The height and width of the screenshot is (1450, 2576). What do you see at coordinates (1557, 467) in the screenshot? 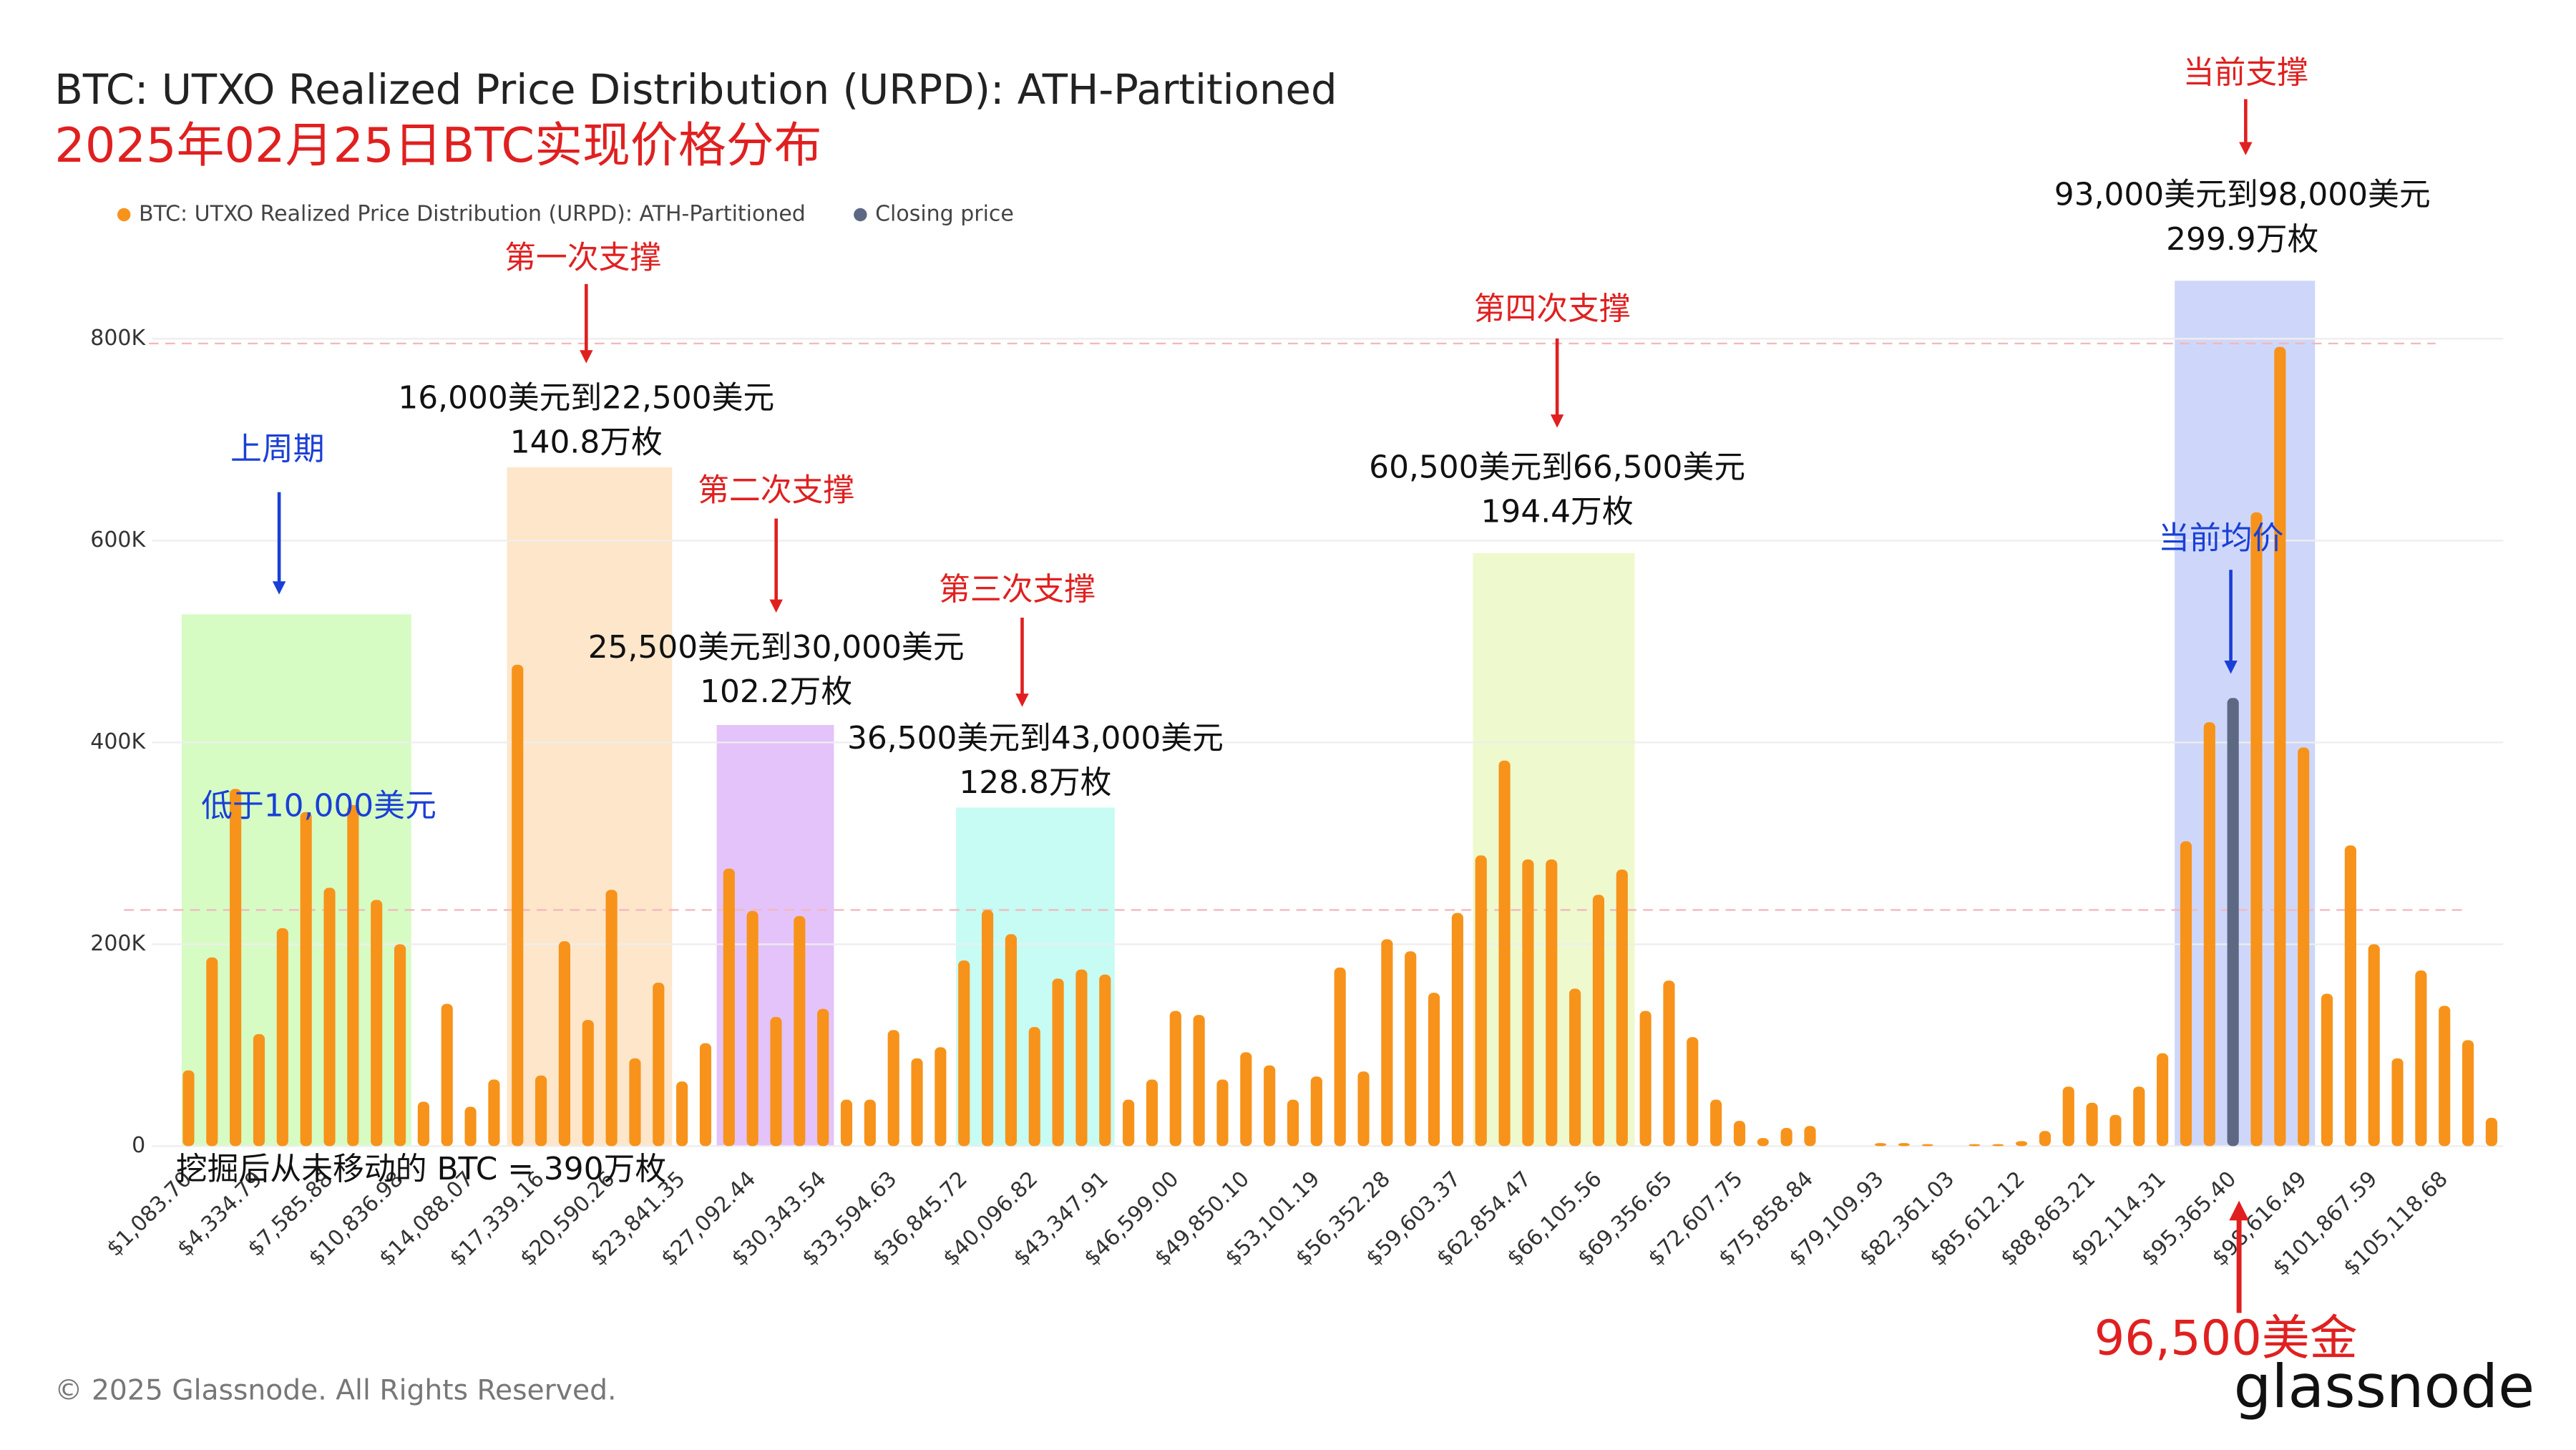
I see `annotation: 60,500美元到66,500美元` at bounding box center [1557, 467].